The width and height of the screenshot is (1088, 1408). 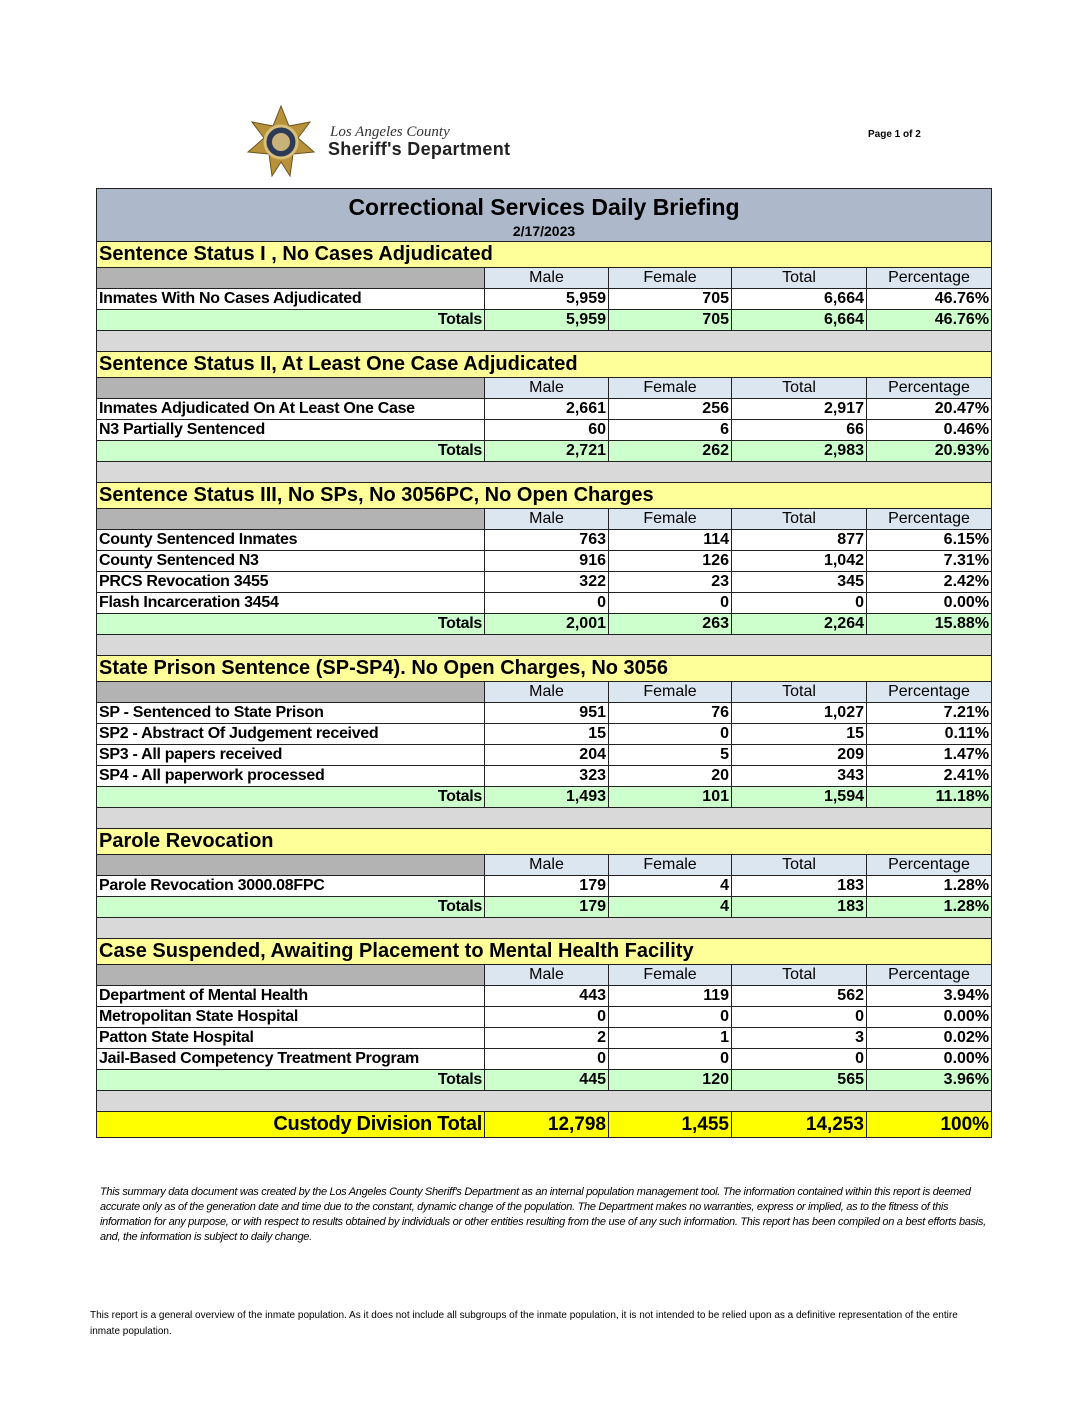 What do you see at coordinates (670, 409) in the screenshot?
I see `cell-value: 256` at bounding box center [670, 409].